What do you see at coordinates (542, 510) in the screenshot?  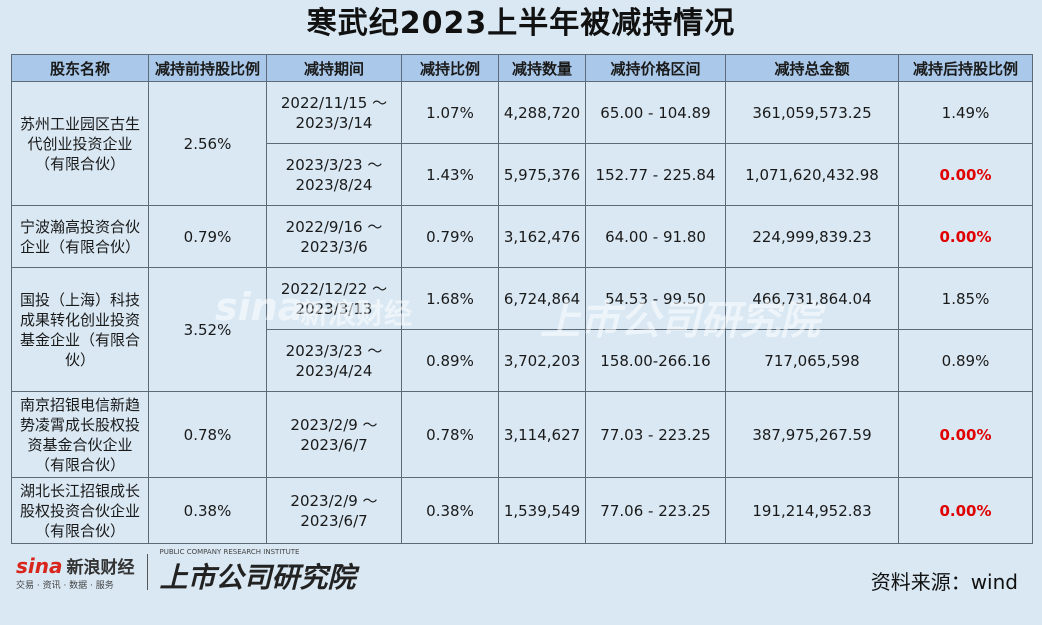 I see `quantity-cell: 1,539,549` at bounding box center [542, 510].